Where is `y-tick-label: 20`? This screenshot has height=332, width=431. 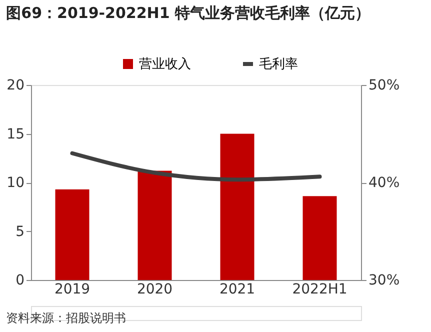 y-tick-label: 20 is located at coordinates (15, 86).